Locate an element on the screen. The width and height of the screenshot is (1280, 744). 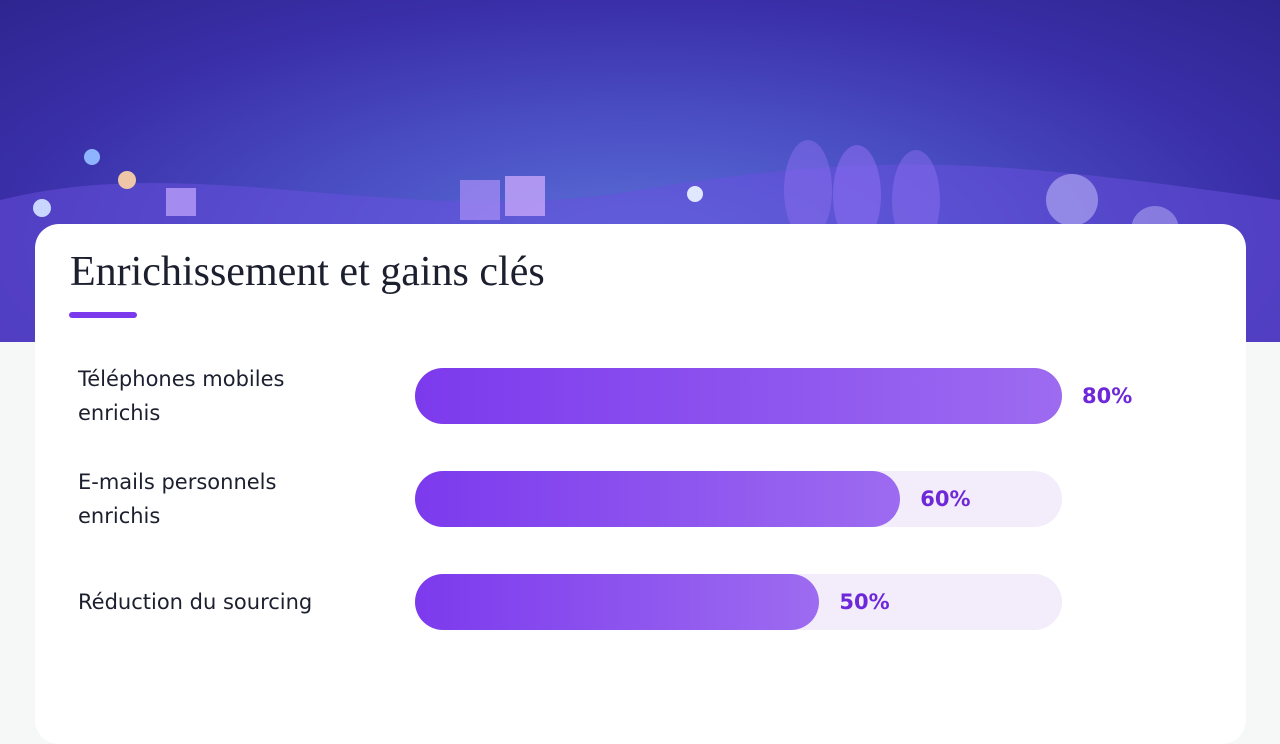
value-label: 50% is located at coordinates (864, 602).